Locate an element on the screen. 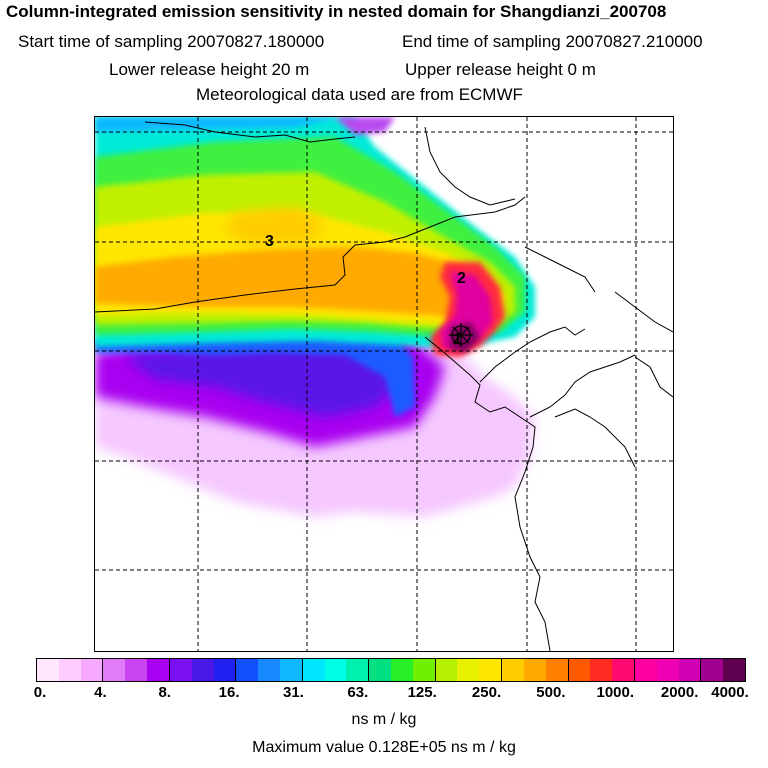 Image resolution: width=768 pixels, height=768 pixels. met-data-text: Meteorological data used are from ECMWF is located at coordinates (359, 94).